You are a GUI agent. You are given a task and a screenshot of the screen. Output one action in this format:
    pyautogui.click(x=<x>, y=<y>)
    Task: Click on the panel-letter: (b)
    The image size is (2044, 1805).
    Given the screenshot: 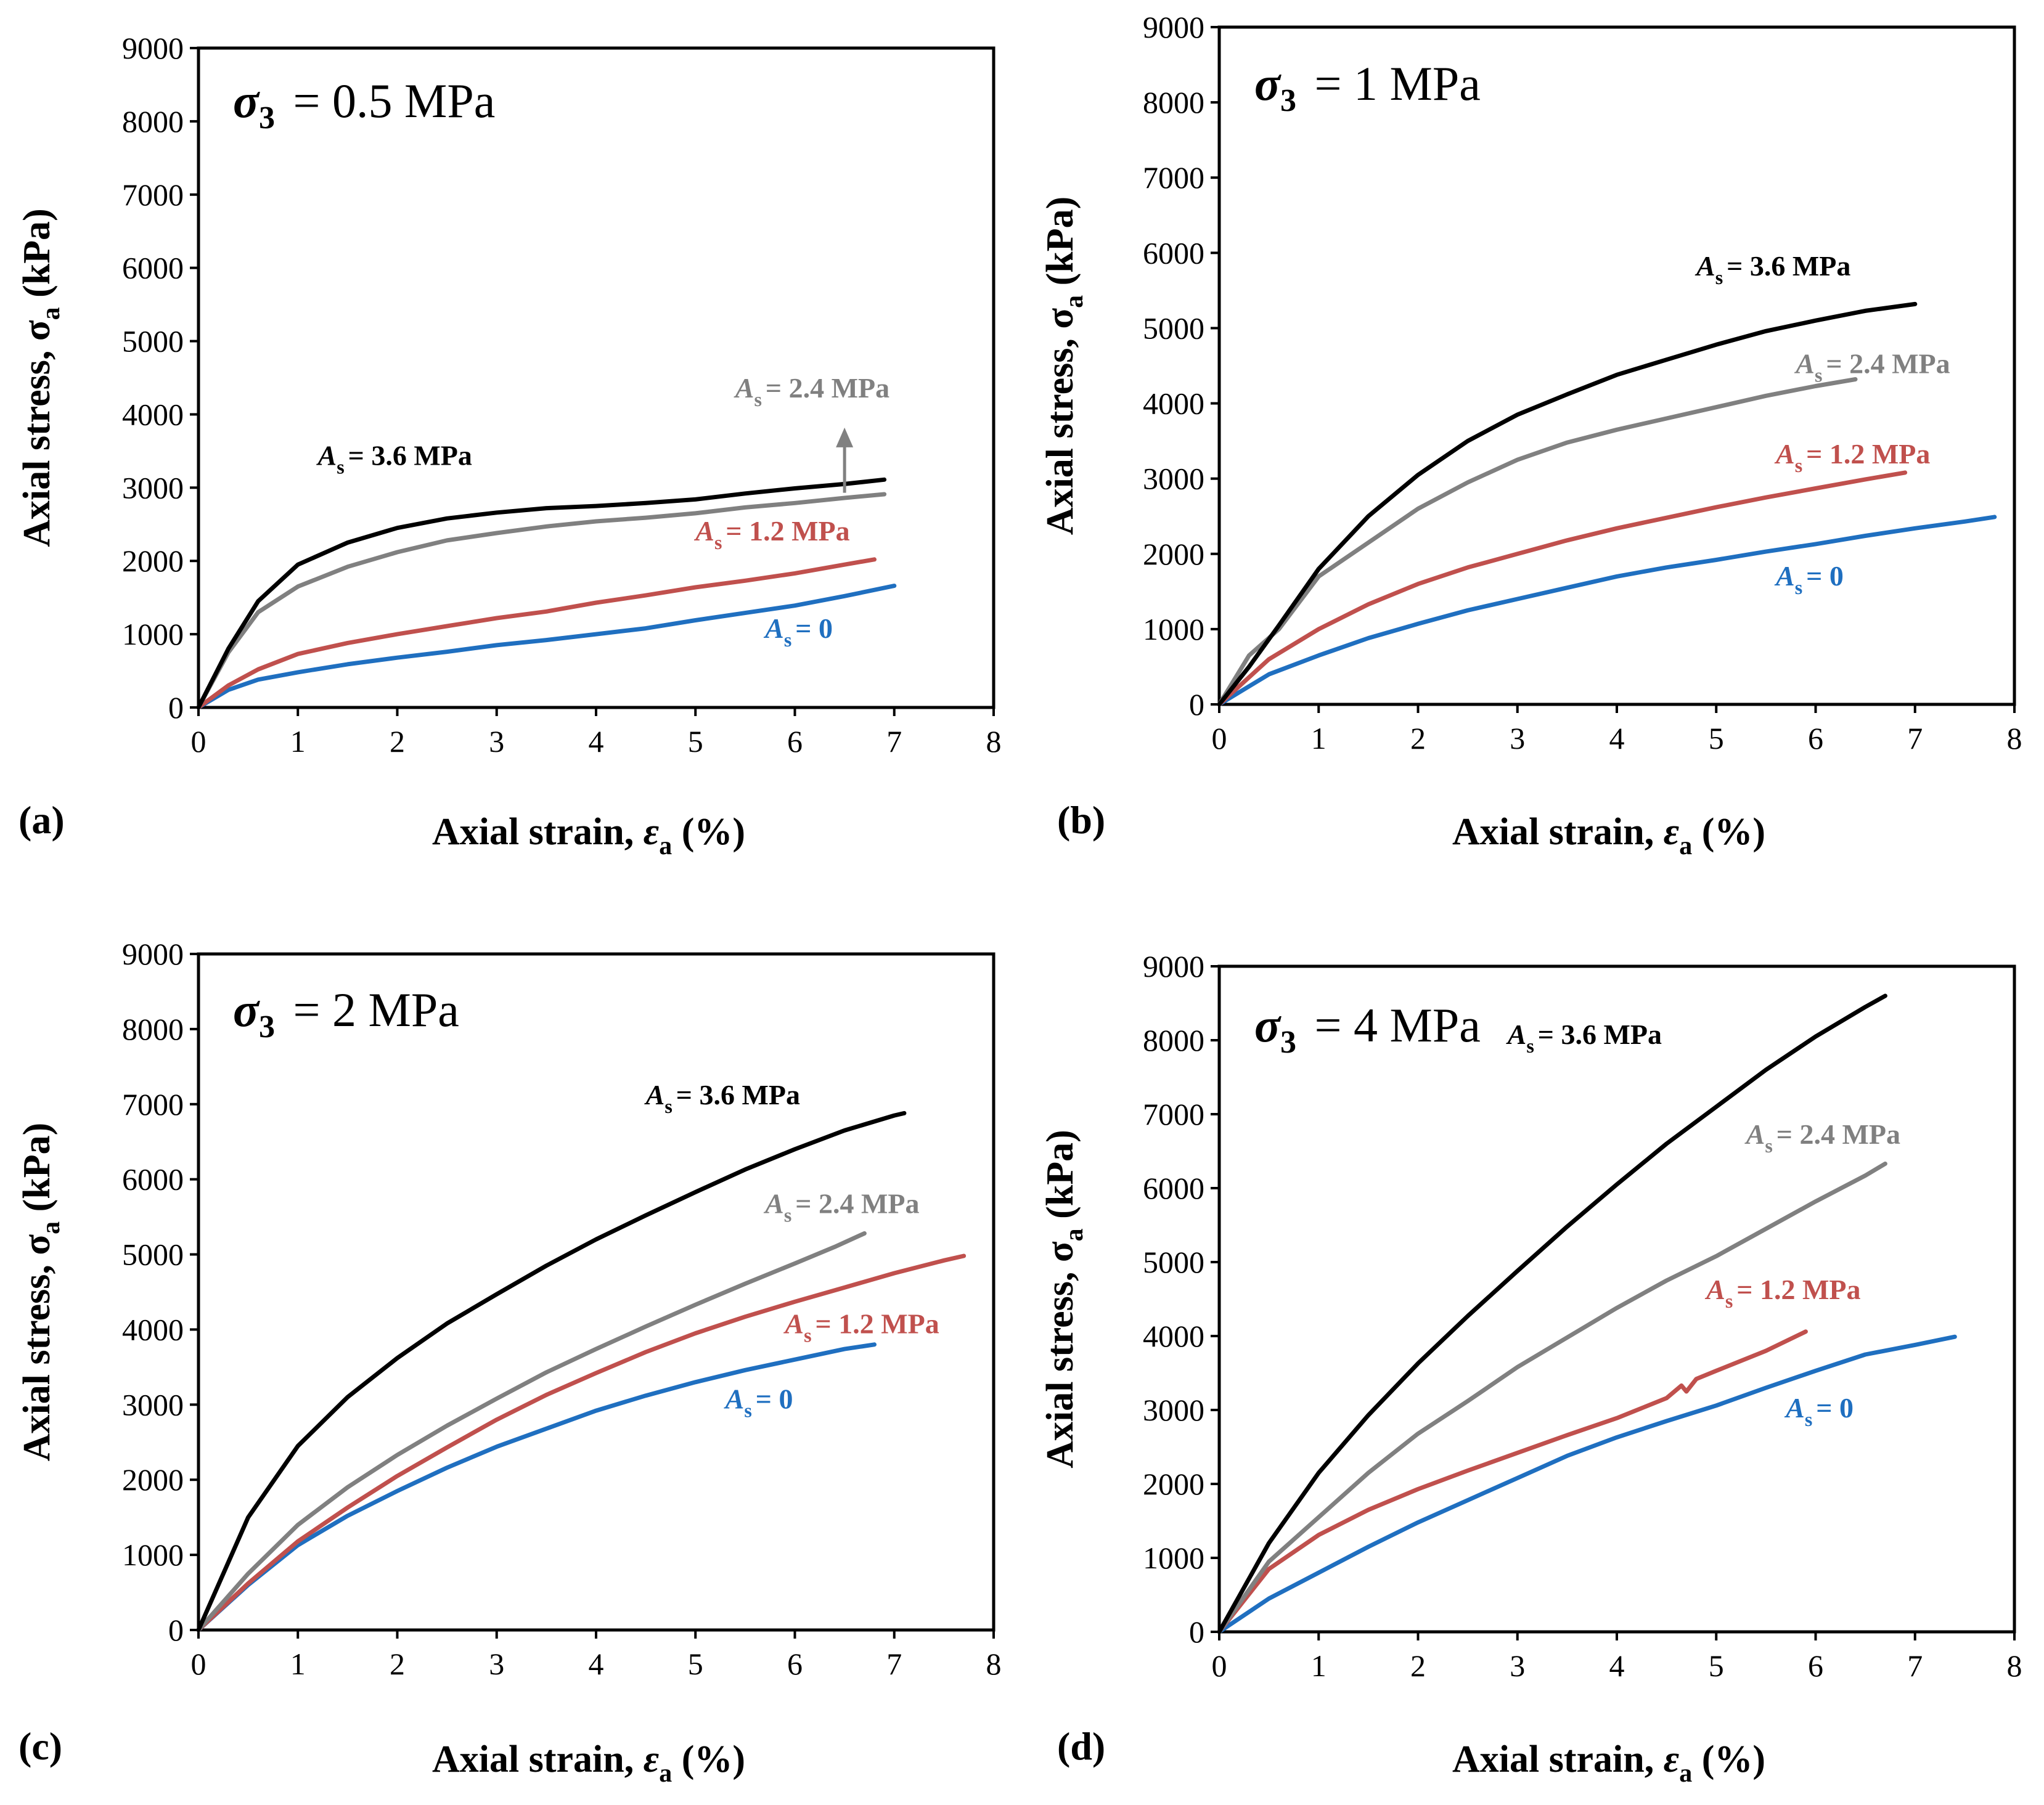 What is the action you would take?
    pyautogui.click(x=1081, y=820)
    